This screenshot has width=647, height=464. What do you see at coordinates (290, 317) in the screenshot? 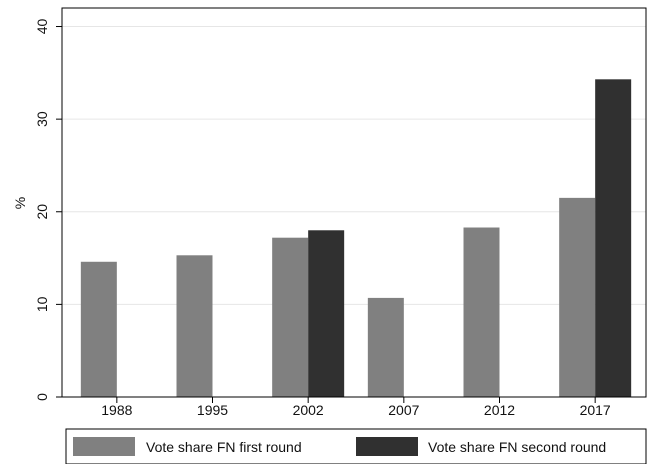
I see `bar-first-round-2002` at bounding box center [290, 317].